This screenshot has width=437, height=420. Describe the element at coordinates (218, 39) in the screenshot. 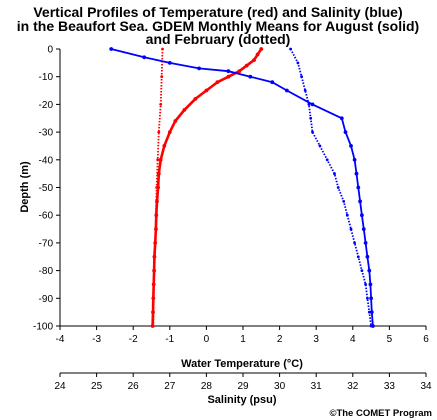

I see `title-line-3: and February (dotted)` at that location.